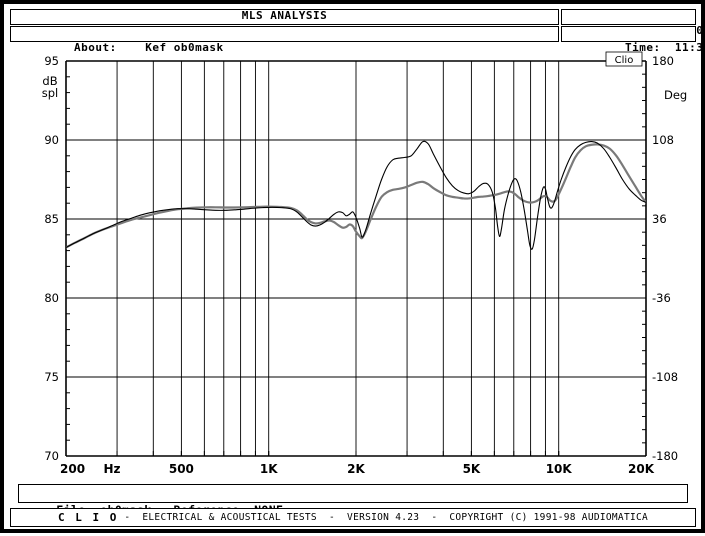 Image resolution: width=705 pixels, height=536 pixels. Describe the element at coordinates (88, 517) in the screenshot. I see `clio-brand: C L I O` at that location.